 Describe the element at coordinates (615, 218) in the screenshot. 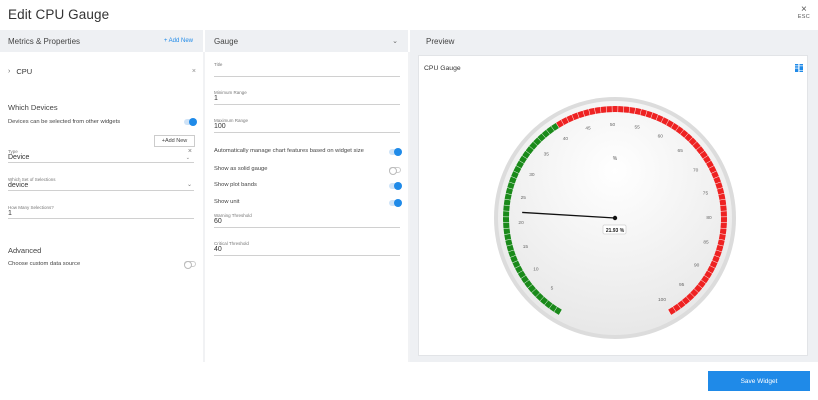

I see `gauge-pivot` at that location.